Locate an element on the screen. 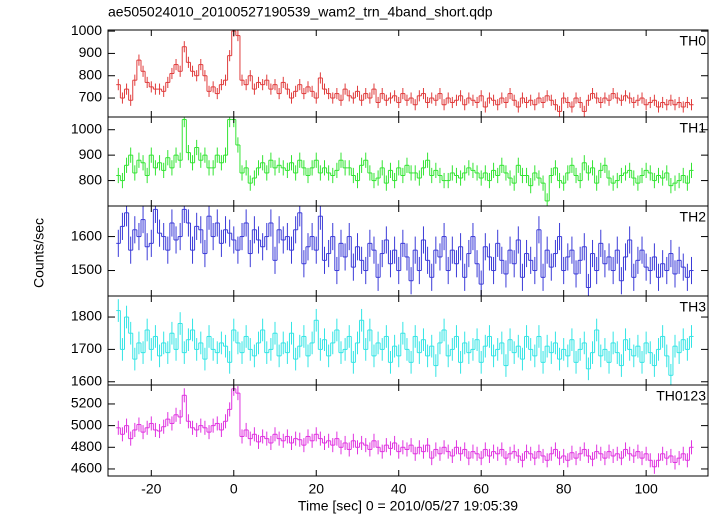 The image size is (717, 516). x-tick-label: 80 is located at coordinates (564, 489).